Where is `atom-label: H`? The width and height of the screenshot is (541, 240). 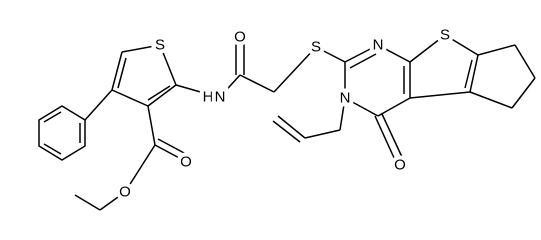
atom-label: H is located at coordinates (208, 97).